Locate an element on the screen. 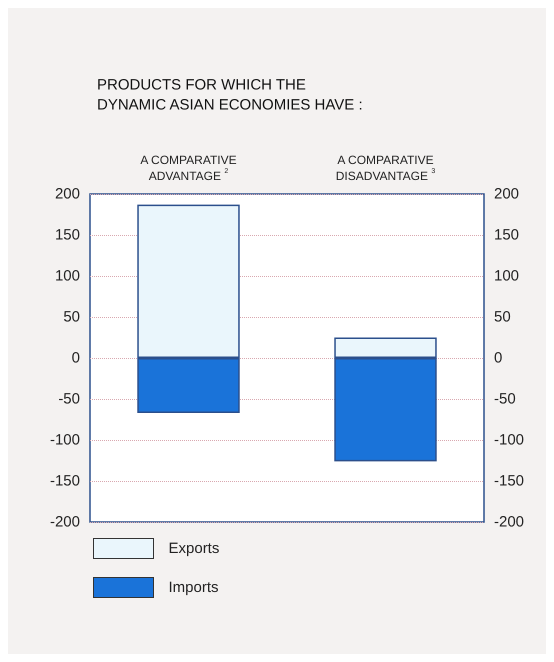 The image size is (554, 662). y2-tick-label: 50 is located at coordinates (502, 317).